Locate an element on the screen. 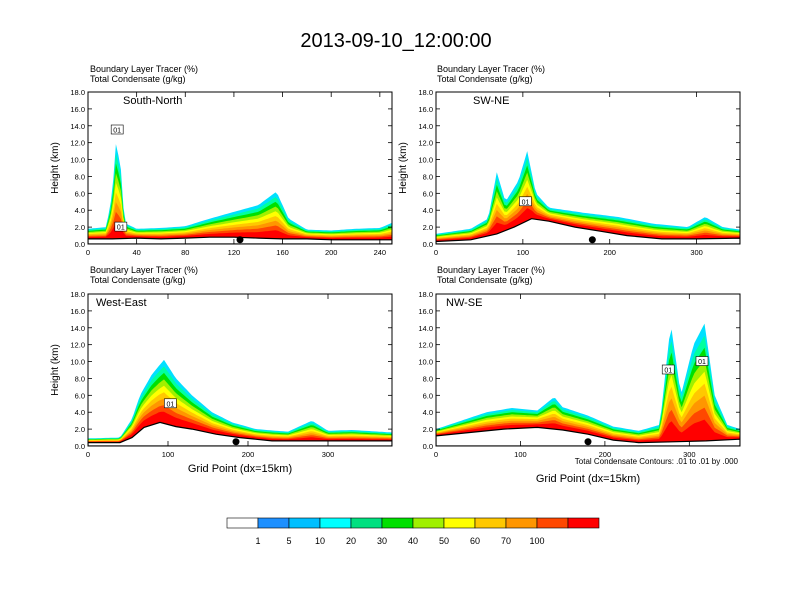  colorbar: 1 5 10 20 30 40 50 60 70 100 is located at coordinates (413, 531).